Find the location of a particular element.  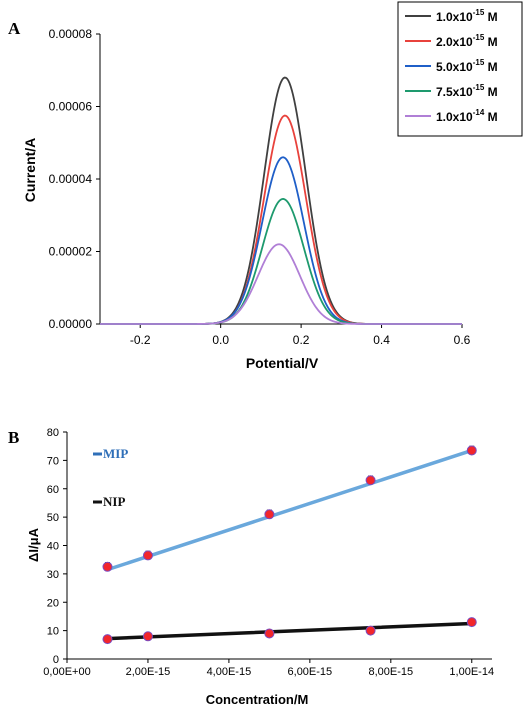

panel-b-x-tick-label: 2,00E-15 is located at coordinates (148, 672).